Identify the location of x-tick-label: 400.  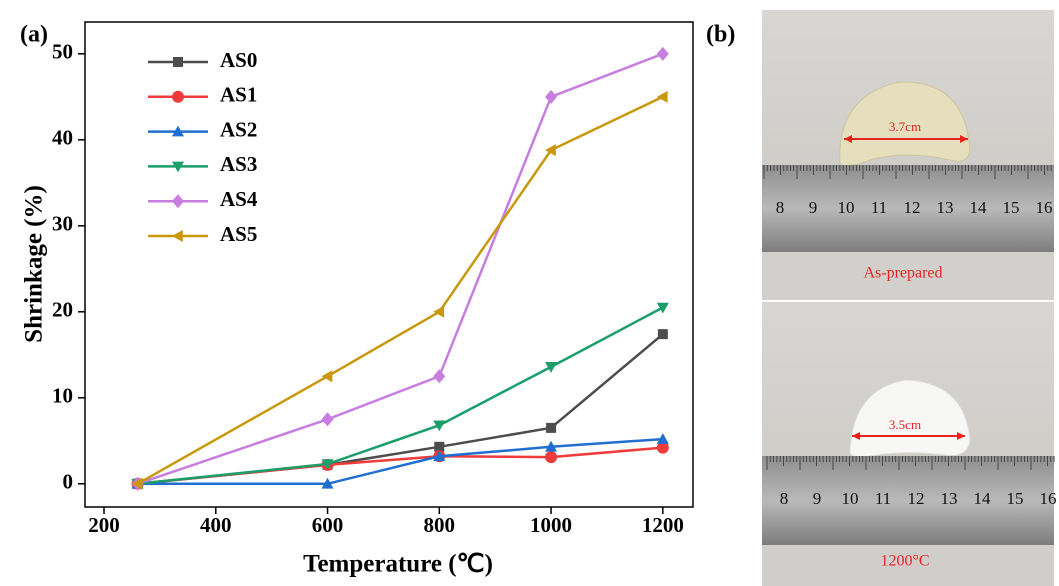
(216, 525).